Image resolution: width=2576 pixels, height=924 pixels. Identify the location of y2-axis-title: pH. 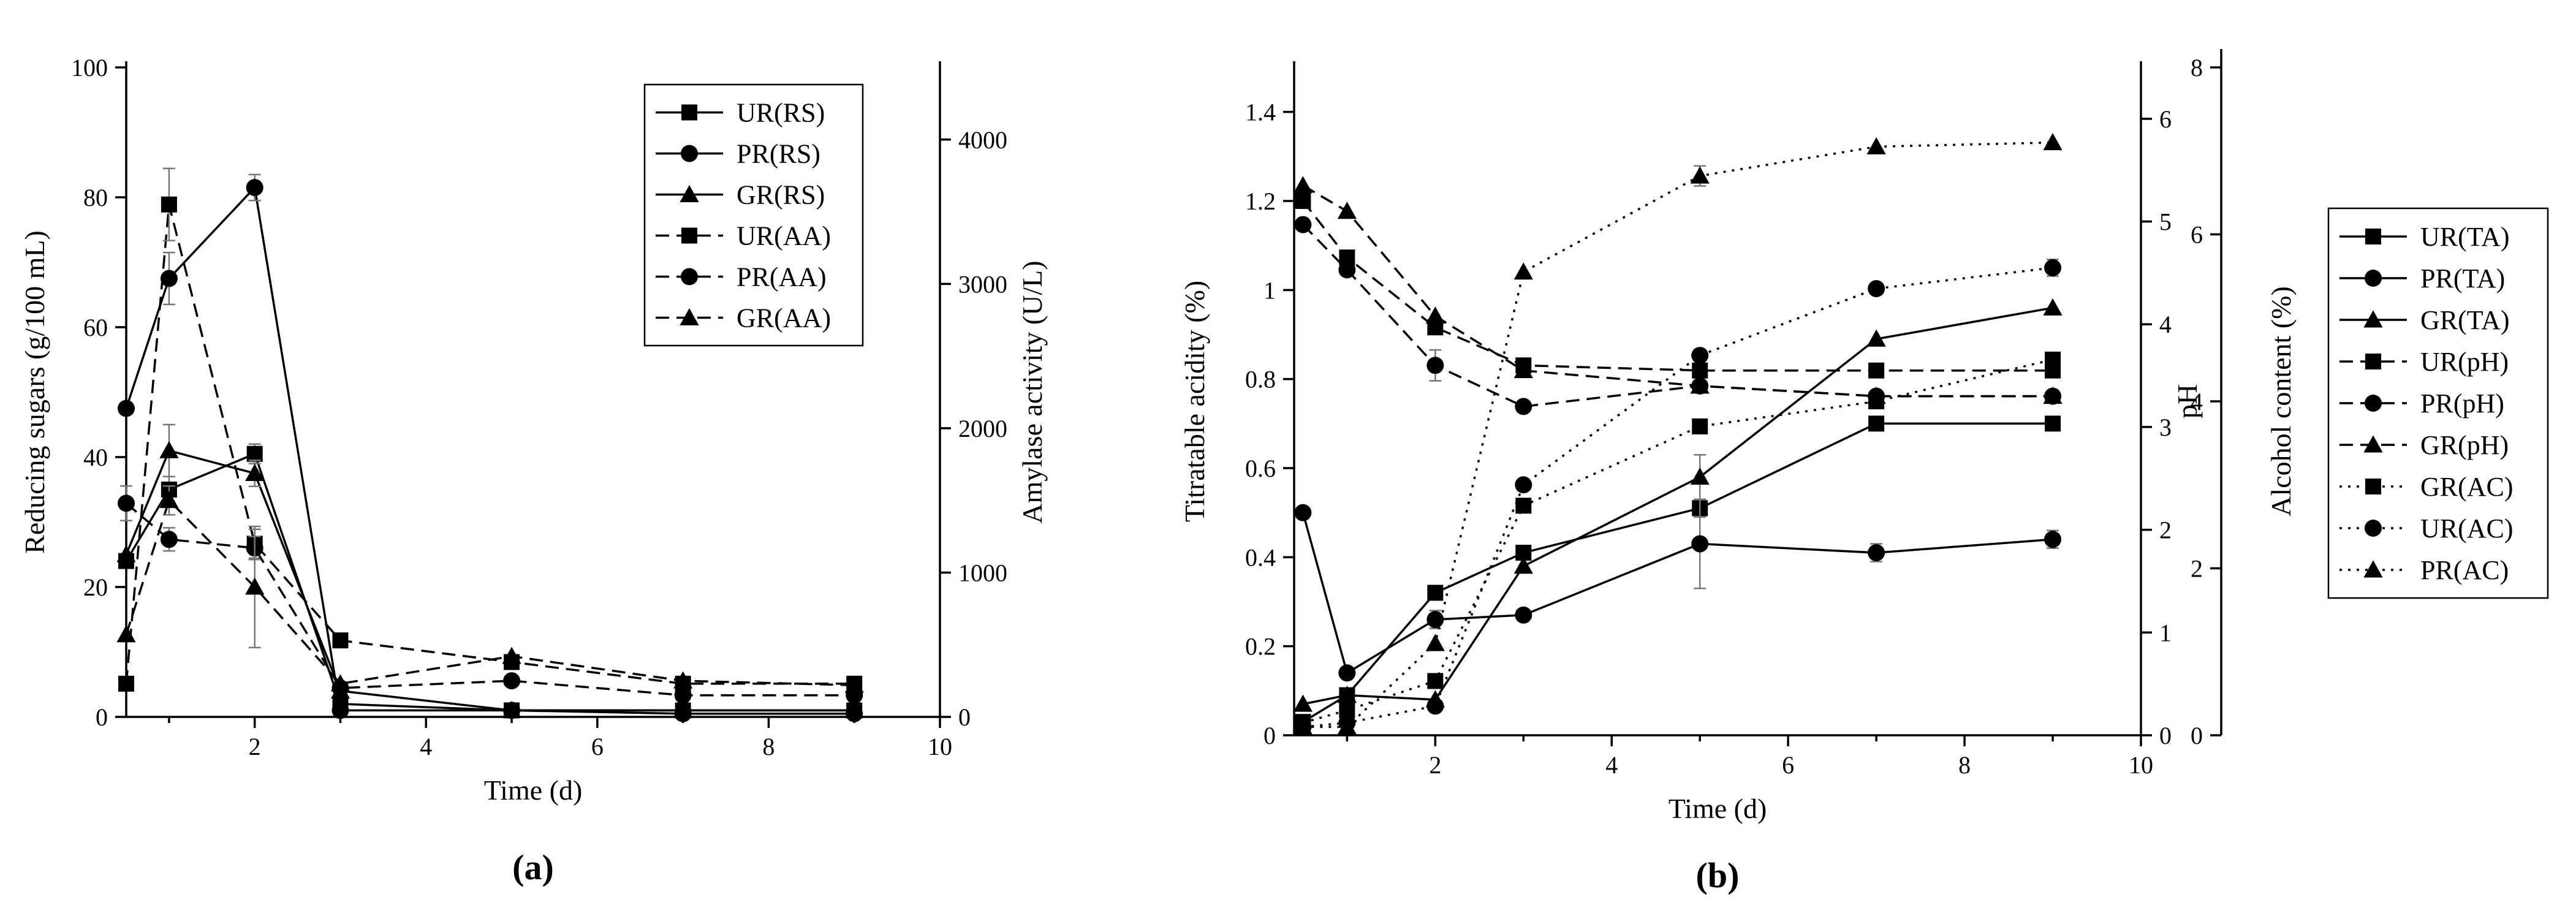
(2187, 401).